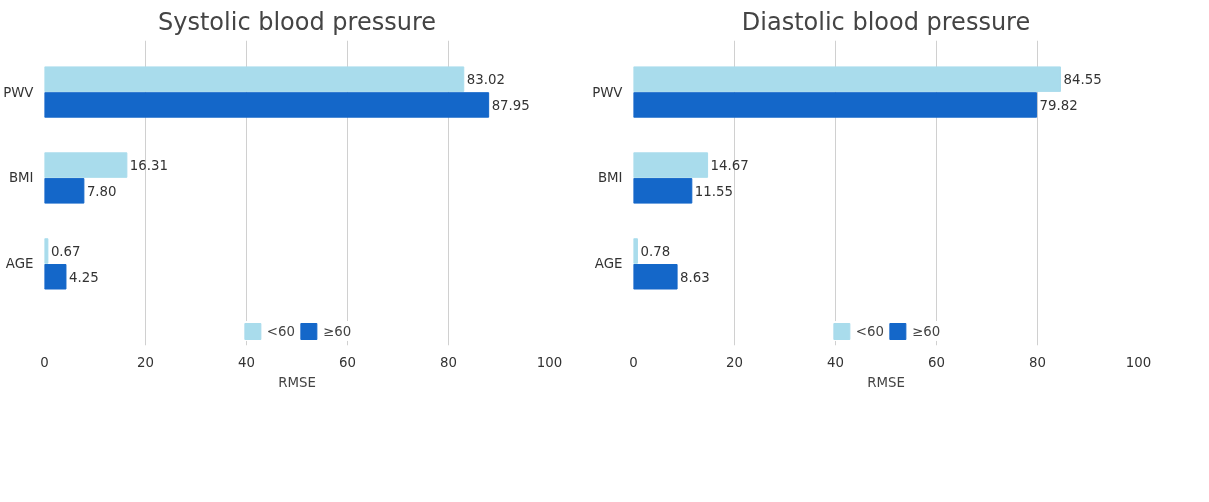  Describe the element at coordinates (83, 277) in the screenshot. I see `data-label: 4.25` at that location.